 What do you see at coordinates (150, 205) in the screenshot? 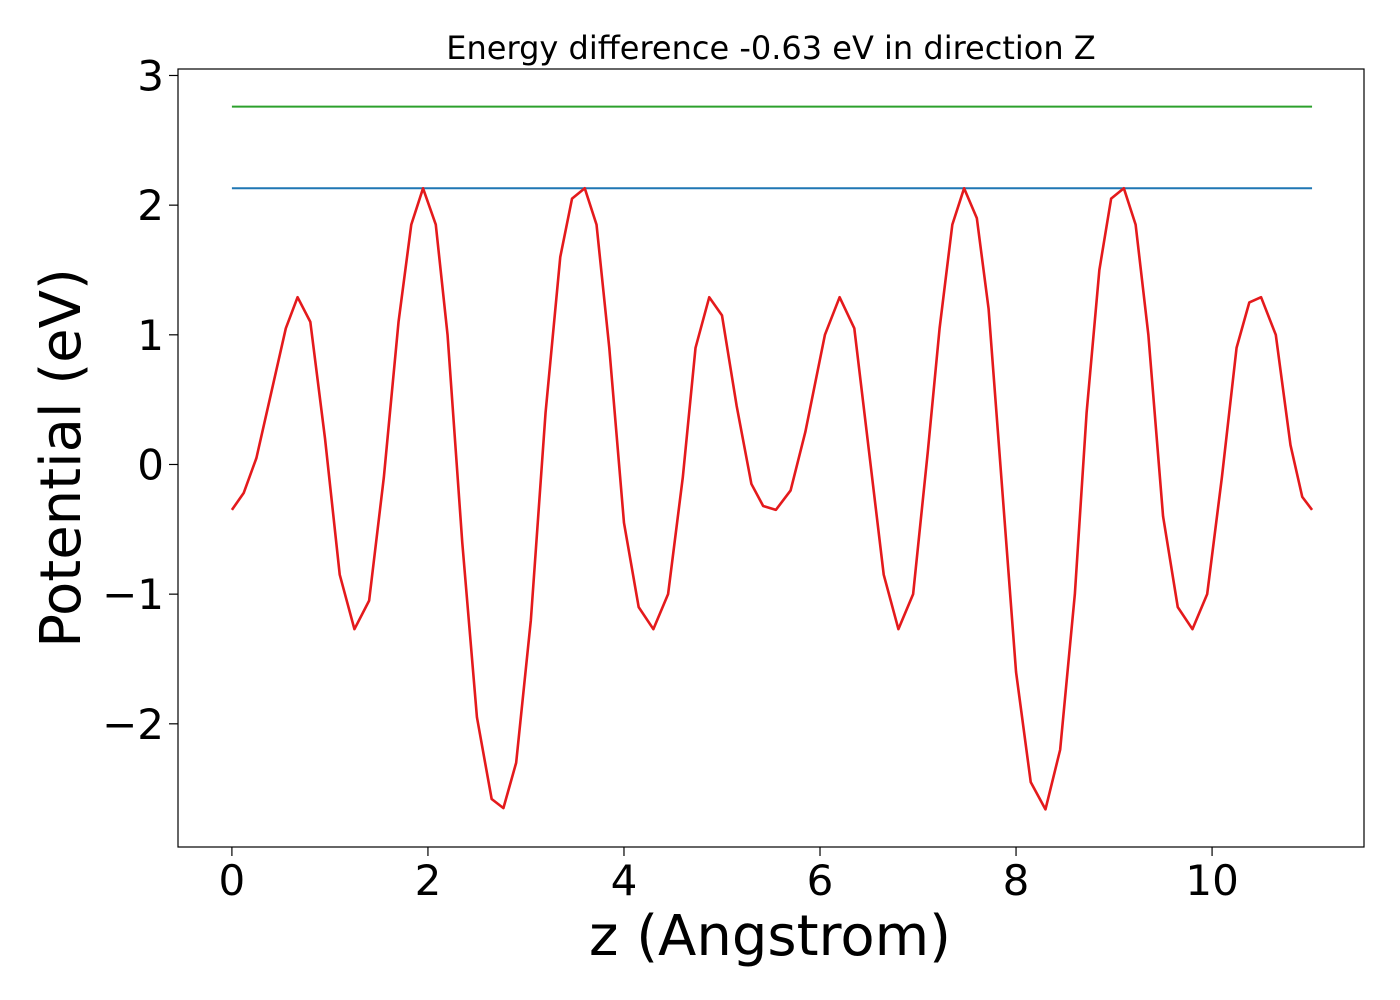
I see `y-tick-label: 2` at bounding box center [150, 205].